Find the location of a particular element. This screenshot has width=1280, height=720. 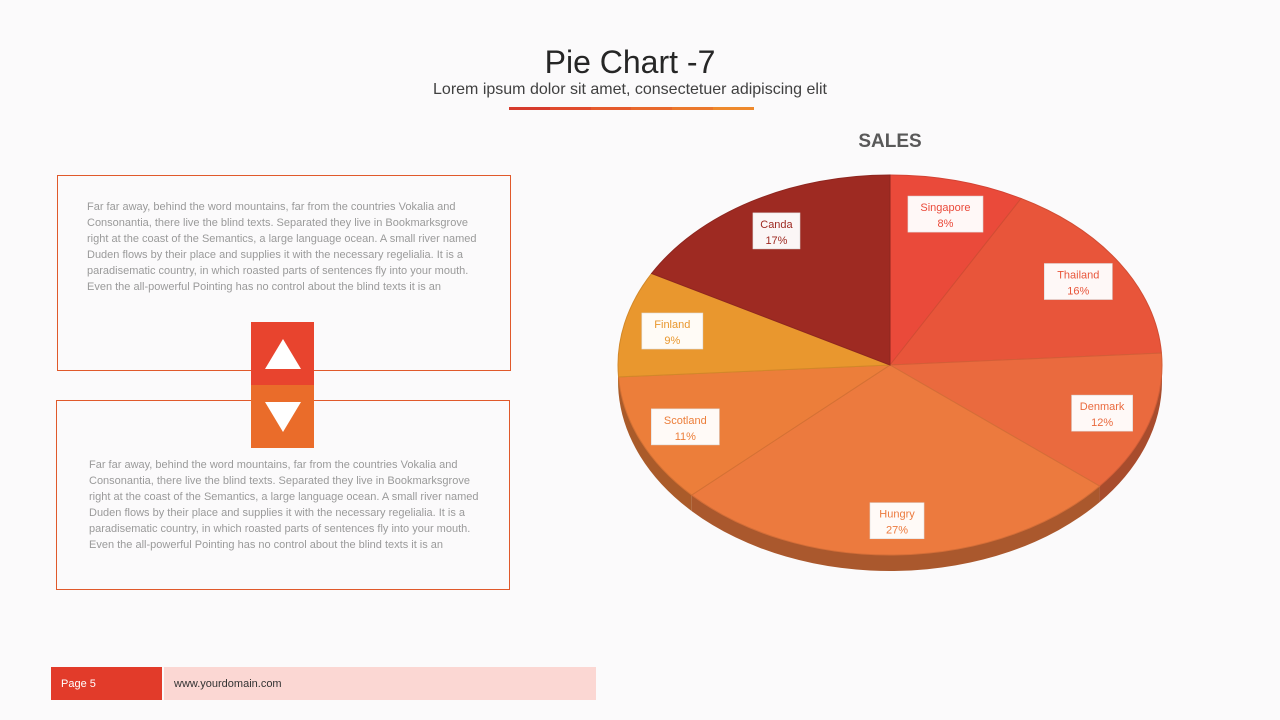

data-label: Denmark 12% is located at coordinates (1102, 413).